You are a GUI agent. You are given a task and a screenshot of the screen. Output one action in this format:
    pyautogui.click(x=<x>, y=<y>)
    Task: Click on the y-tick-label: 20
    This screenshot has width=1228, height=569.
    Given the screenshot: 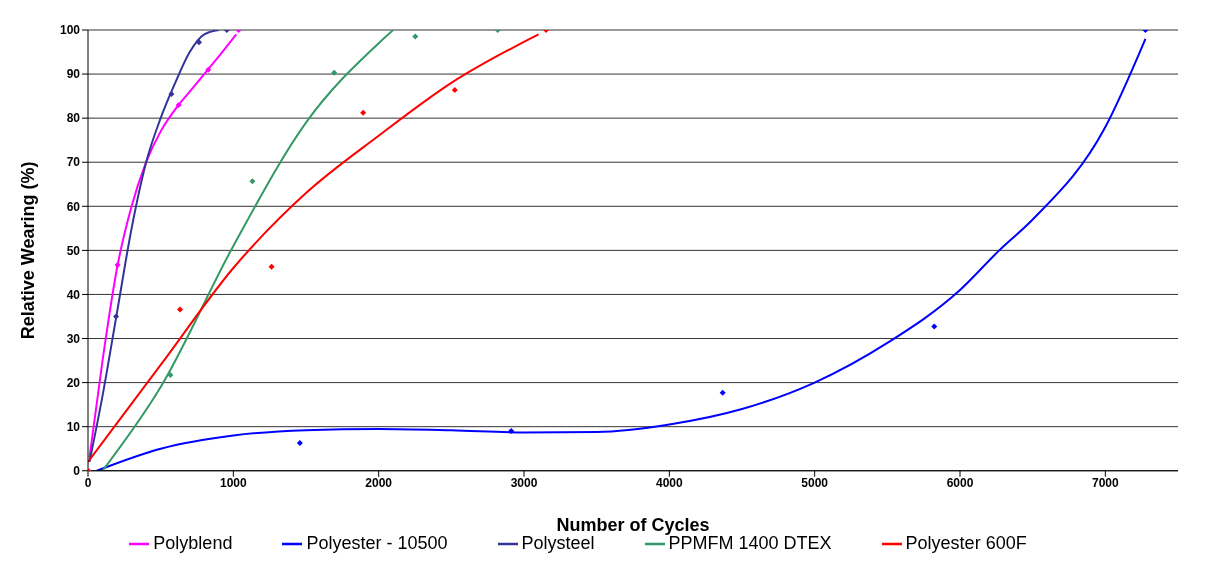 What is the action you would take?
    pyautogui.click(x=73, y=382)
    